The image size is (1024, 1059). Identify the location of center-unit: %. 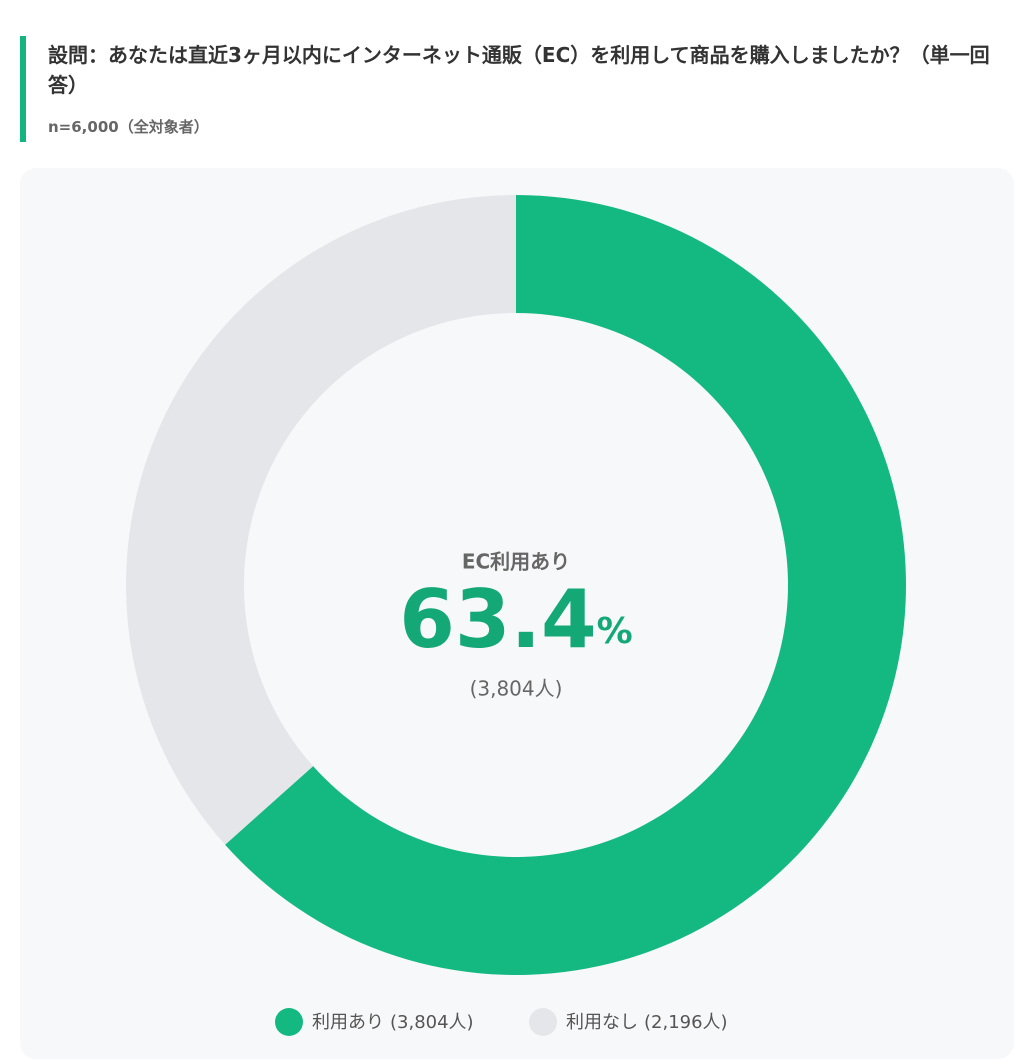
(615, 631).